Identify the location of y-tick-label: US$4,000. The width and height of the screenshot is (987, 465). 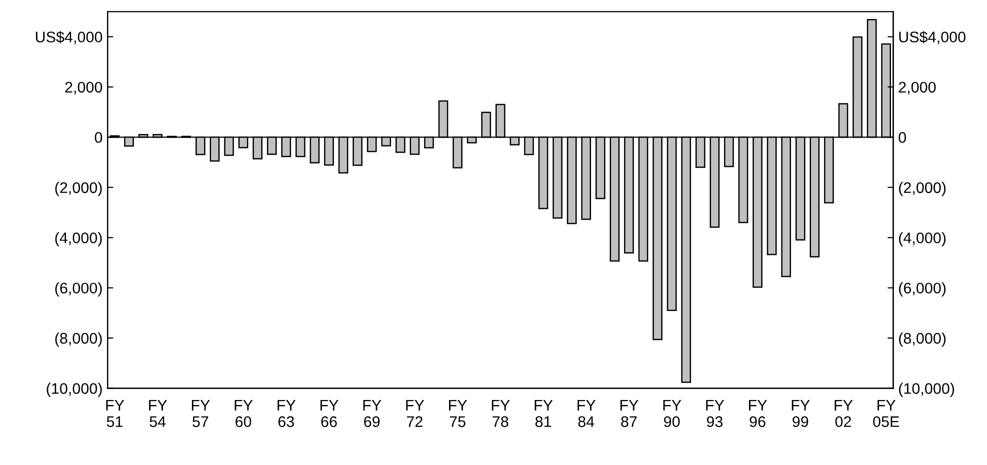
(69, 37).